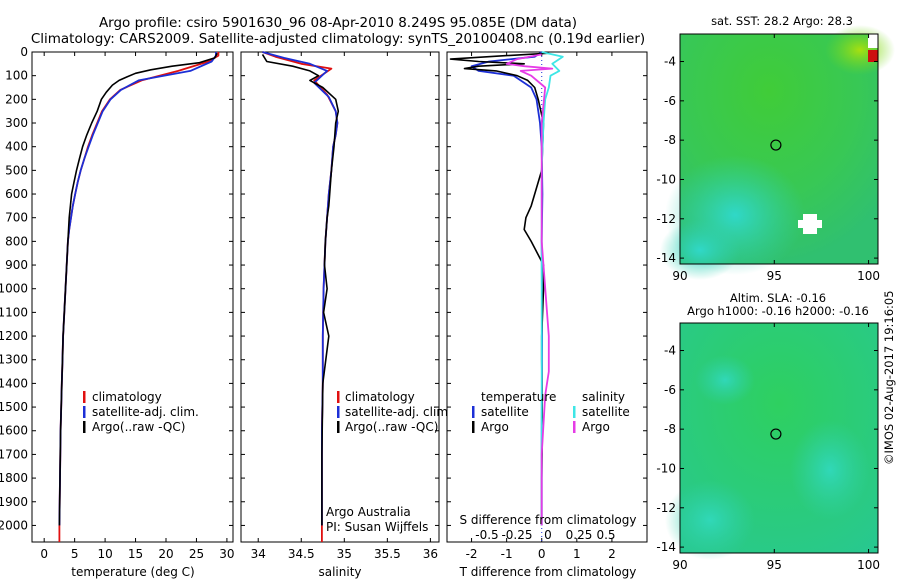 Image resolution: width=900 pixels, height=580 pixels. What do you see at coordinates (505, 412) in the screenshot?
I see `legend-t-satellite: satellite` at bounding box center [505, 412].